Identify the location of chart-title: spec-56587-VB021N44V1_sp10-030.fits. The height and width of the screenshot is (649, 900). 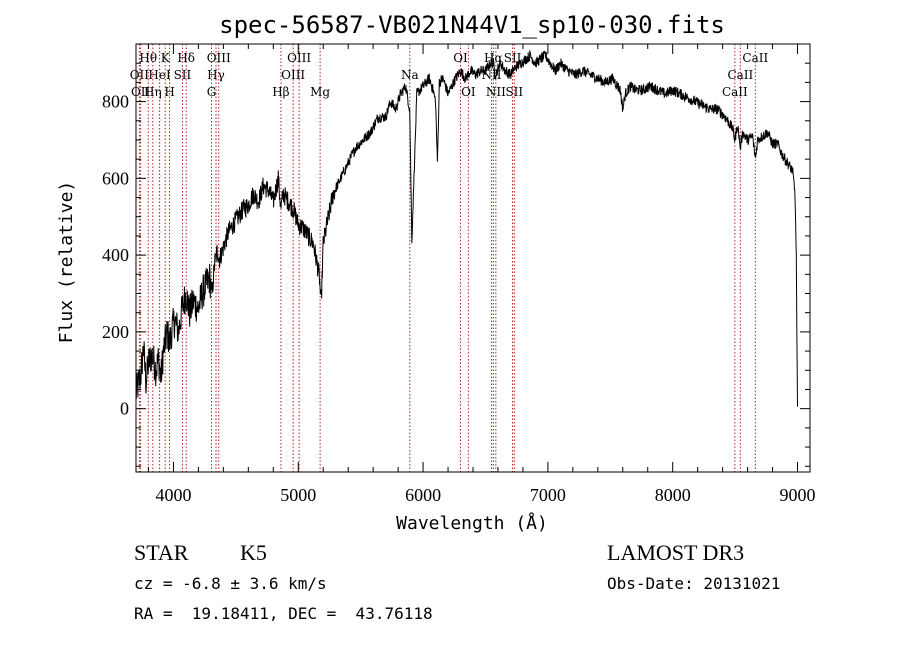
(472, 25).